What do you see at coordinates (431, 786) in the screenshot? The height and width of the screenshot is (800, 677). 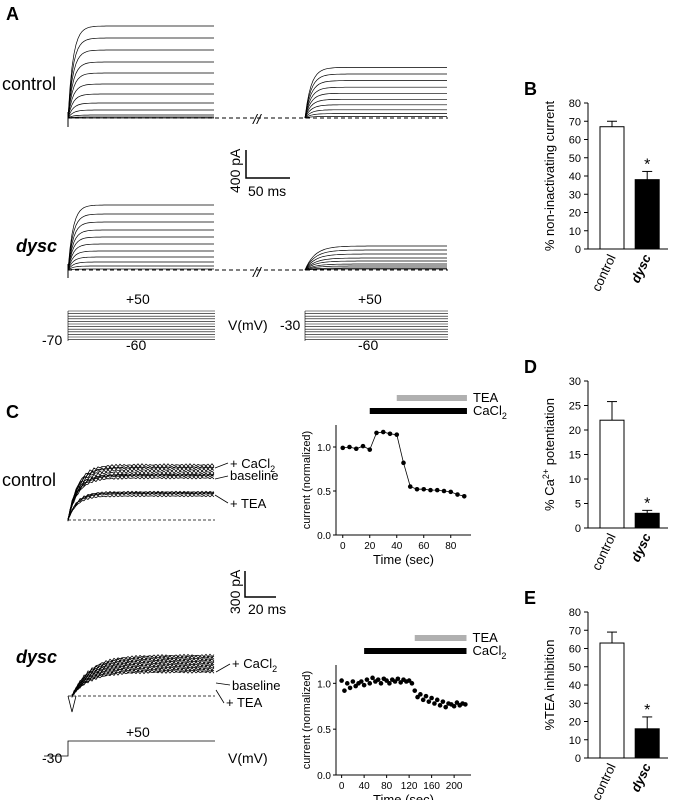 I see `x-tick-label: 160` at bounding box center [431, 786].